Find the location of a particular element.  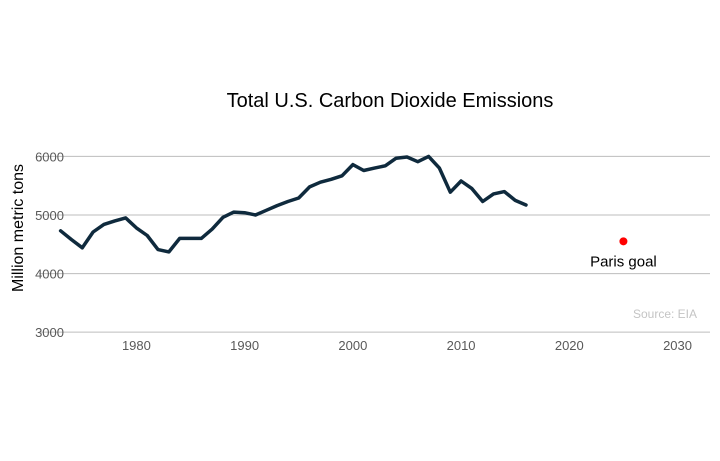

x-tick-label: 2030 is located at coordinates (677, 345).